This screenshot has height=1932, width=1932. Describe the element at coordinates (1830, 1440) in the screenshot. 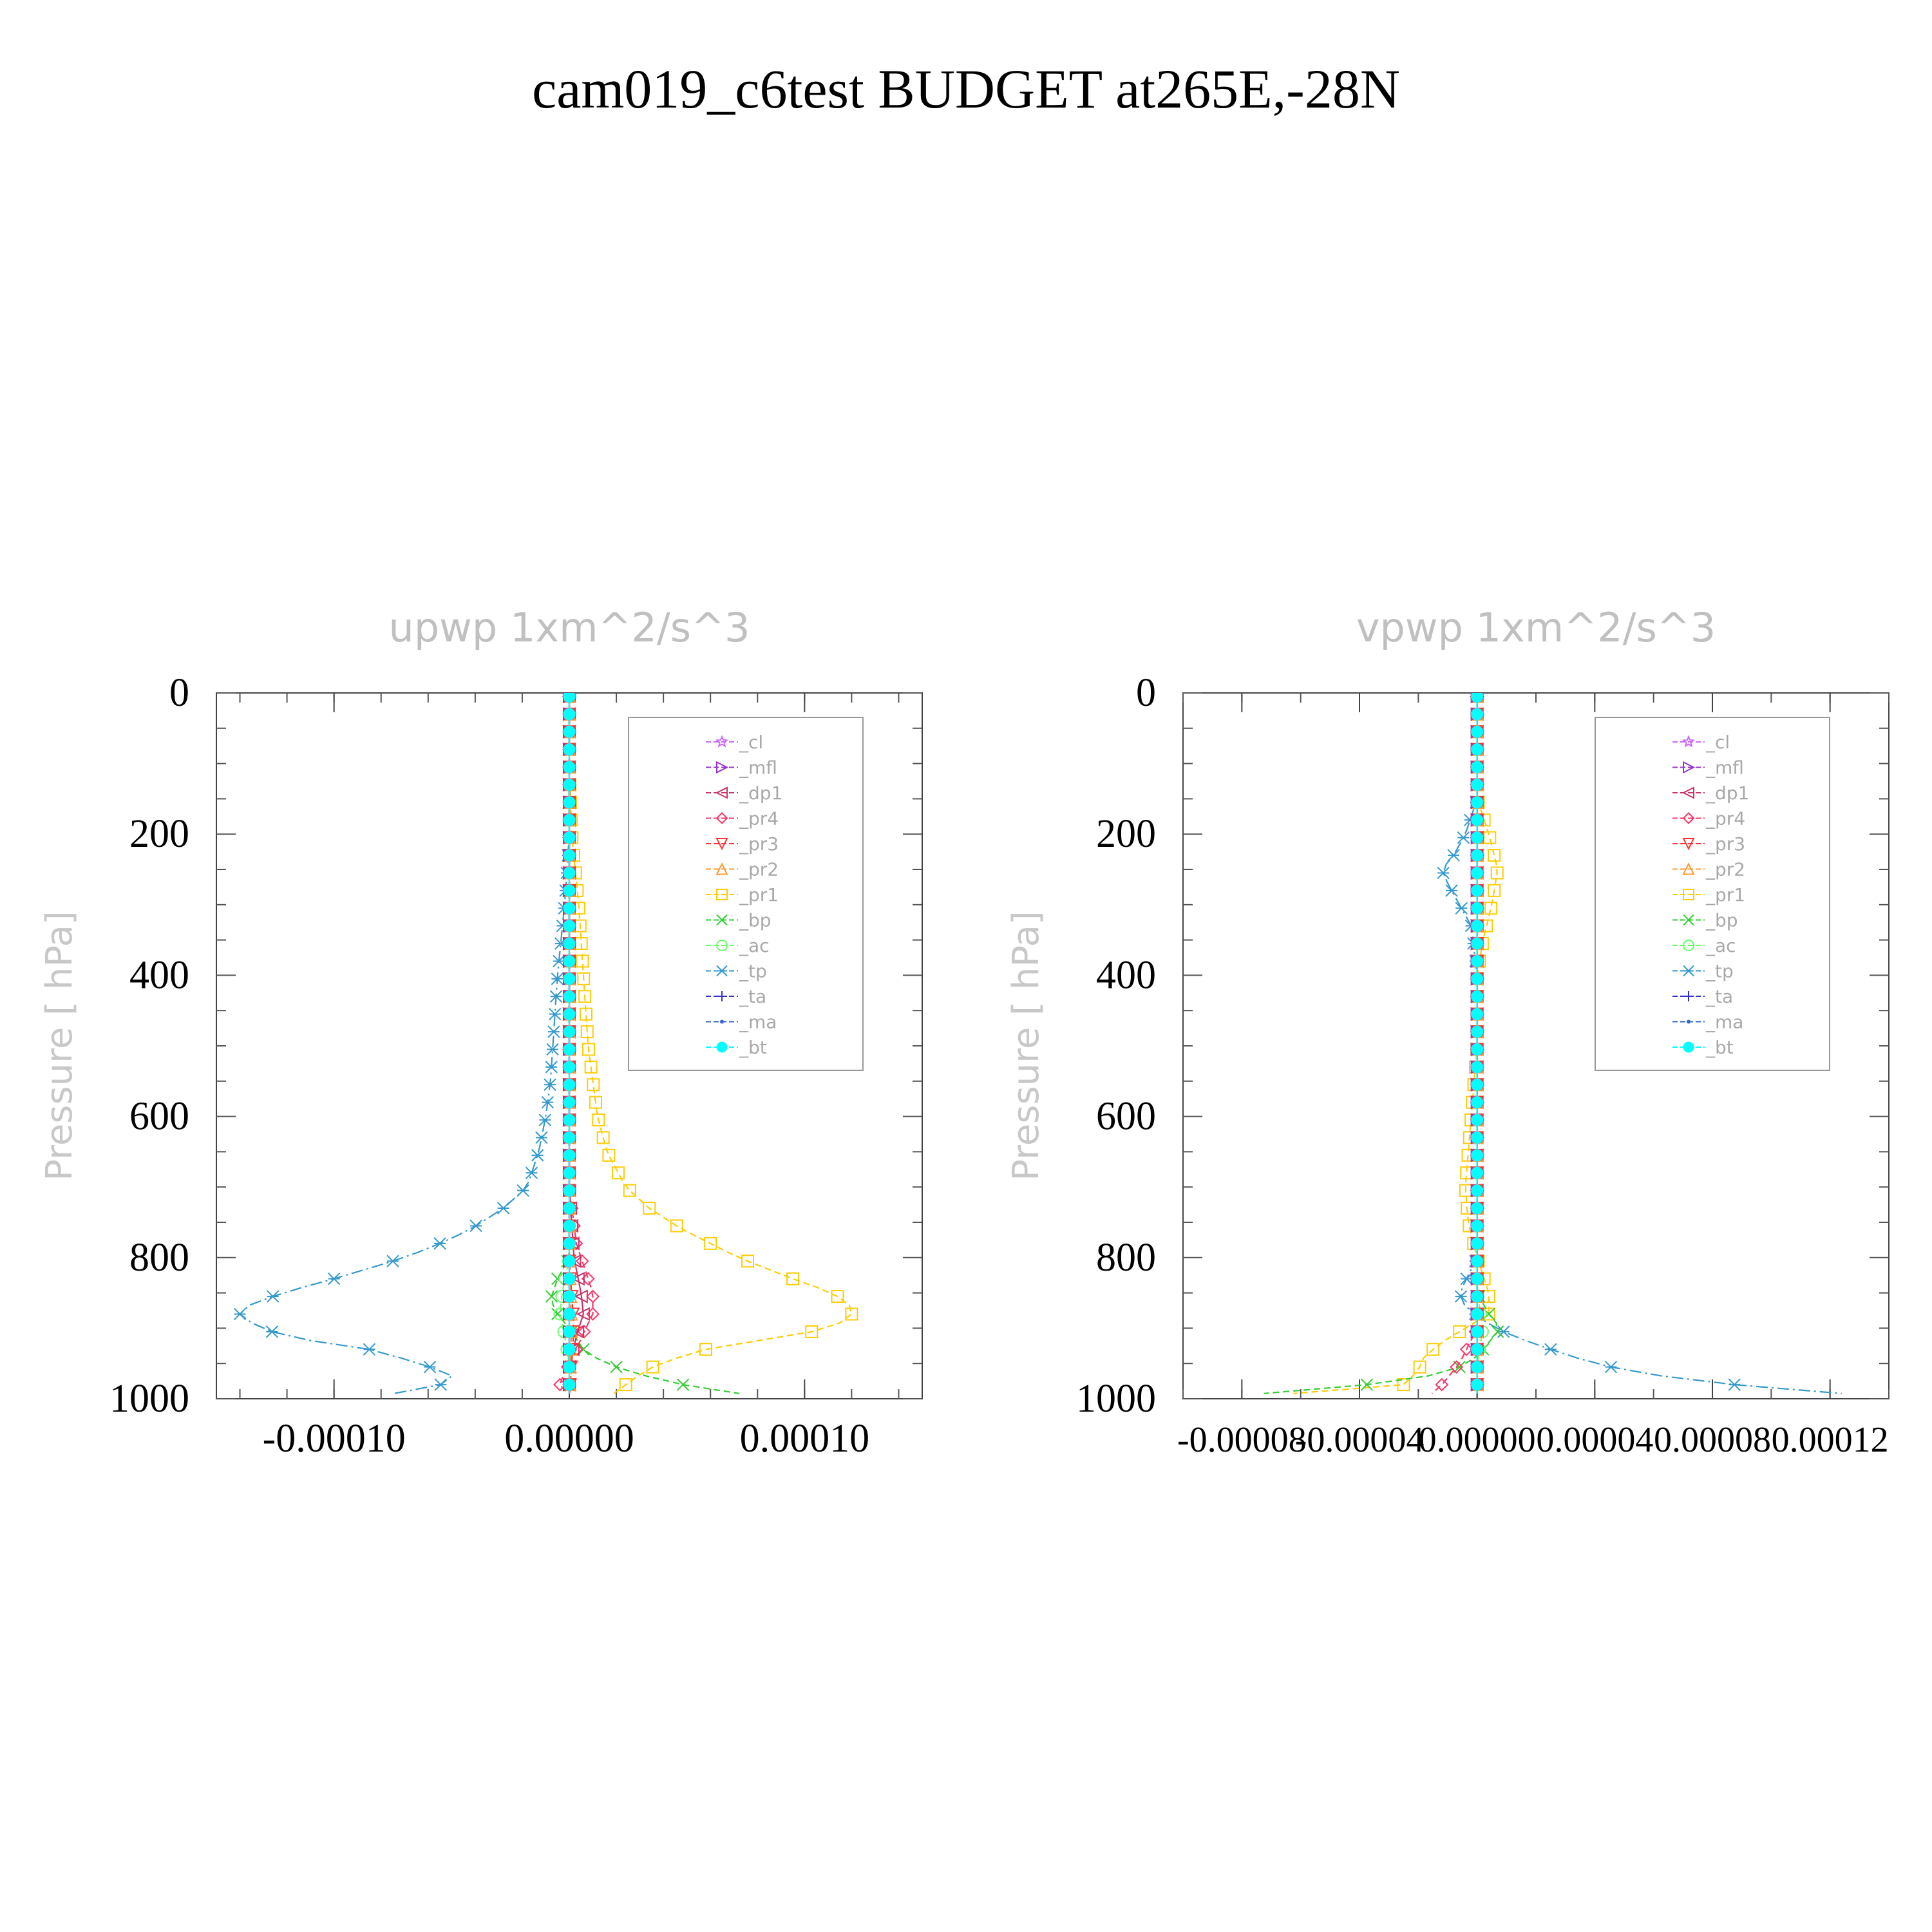

I see `x-tick-label: 0.00012` at that location.